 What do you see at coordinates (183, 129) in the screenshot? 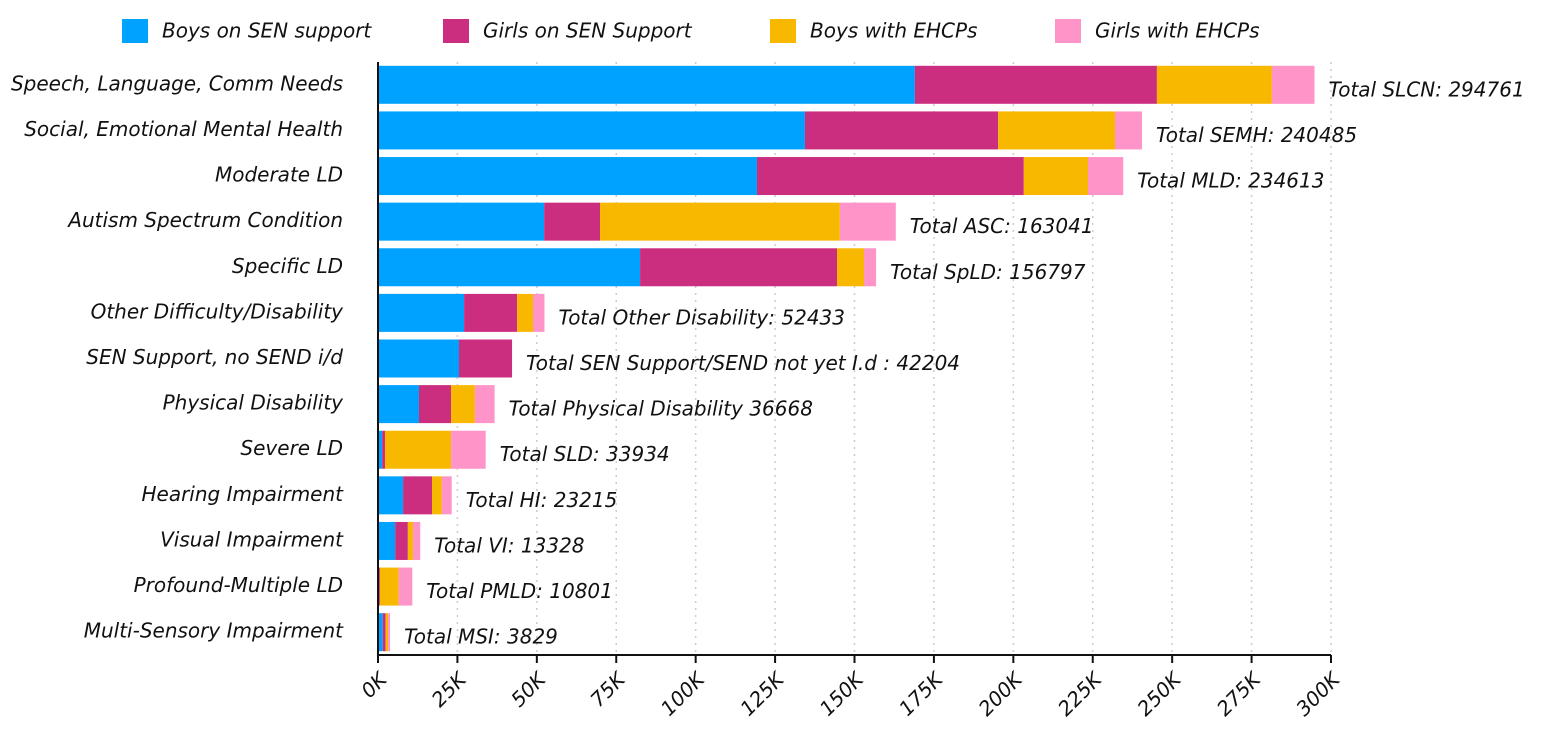
I see `y-tick-label: Social, Emotional Mental Health` at bounding box center [183, 129].